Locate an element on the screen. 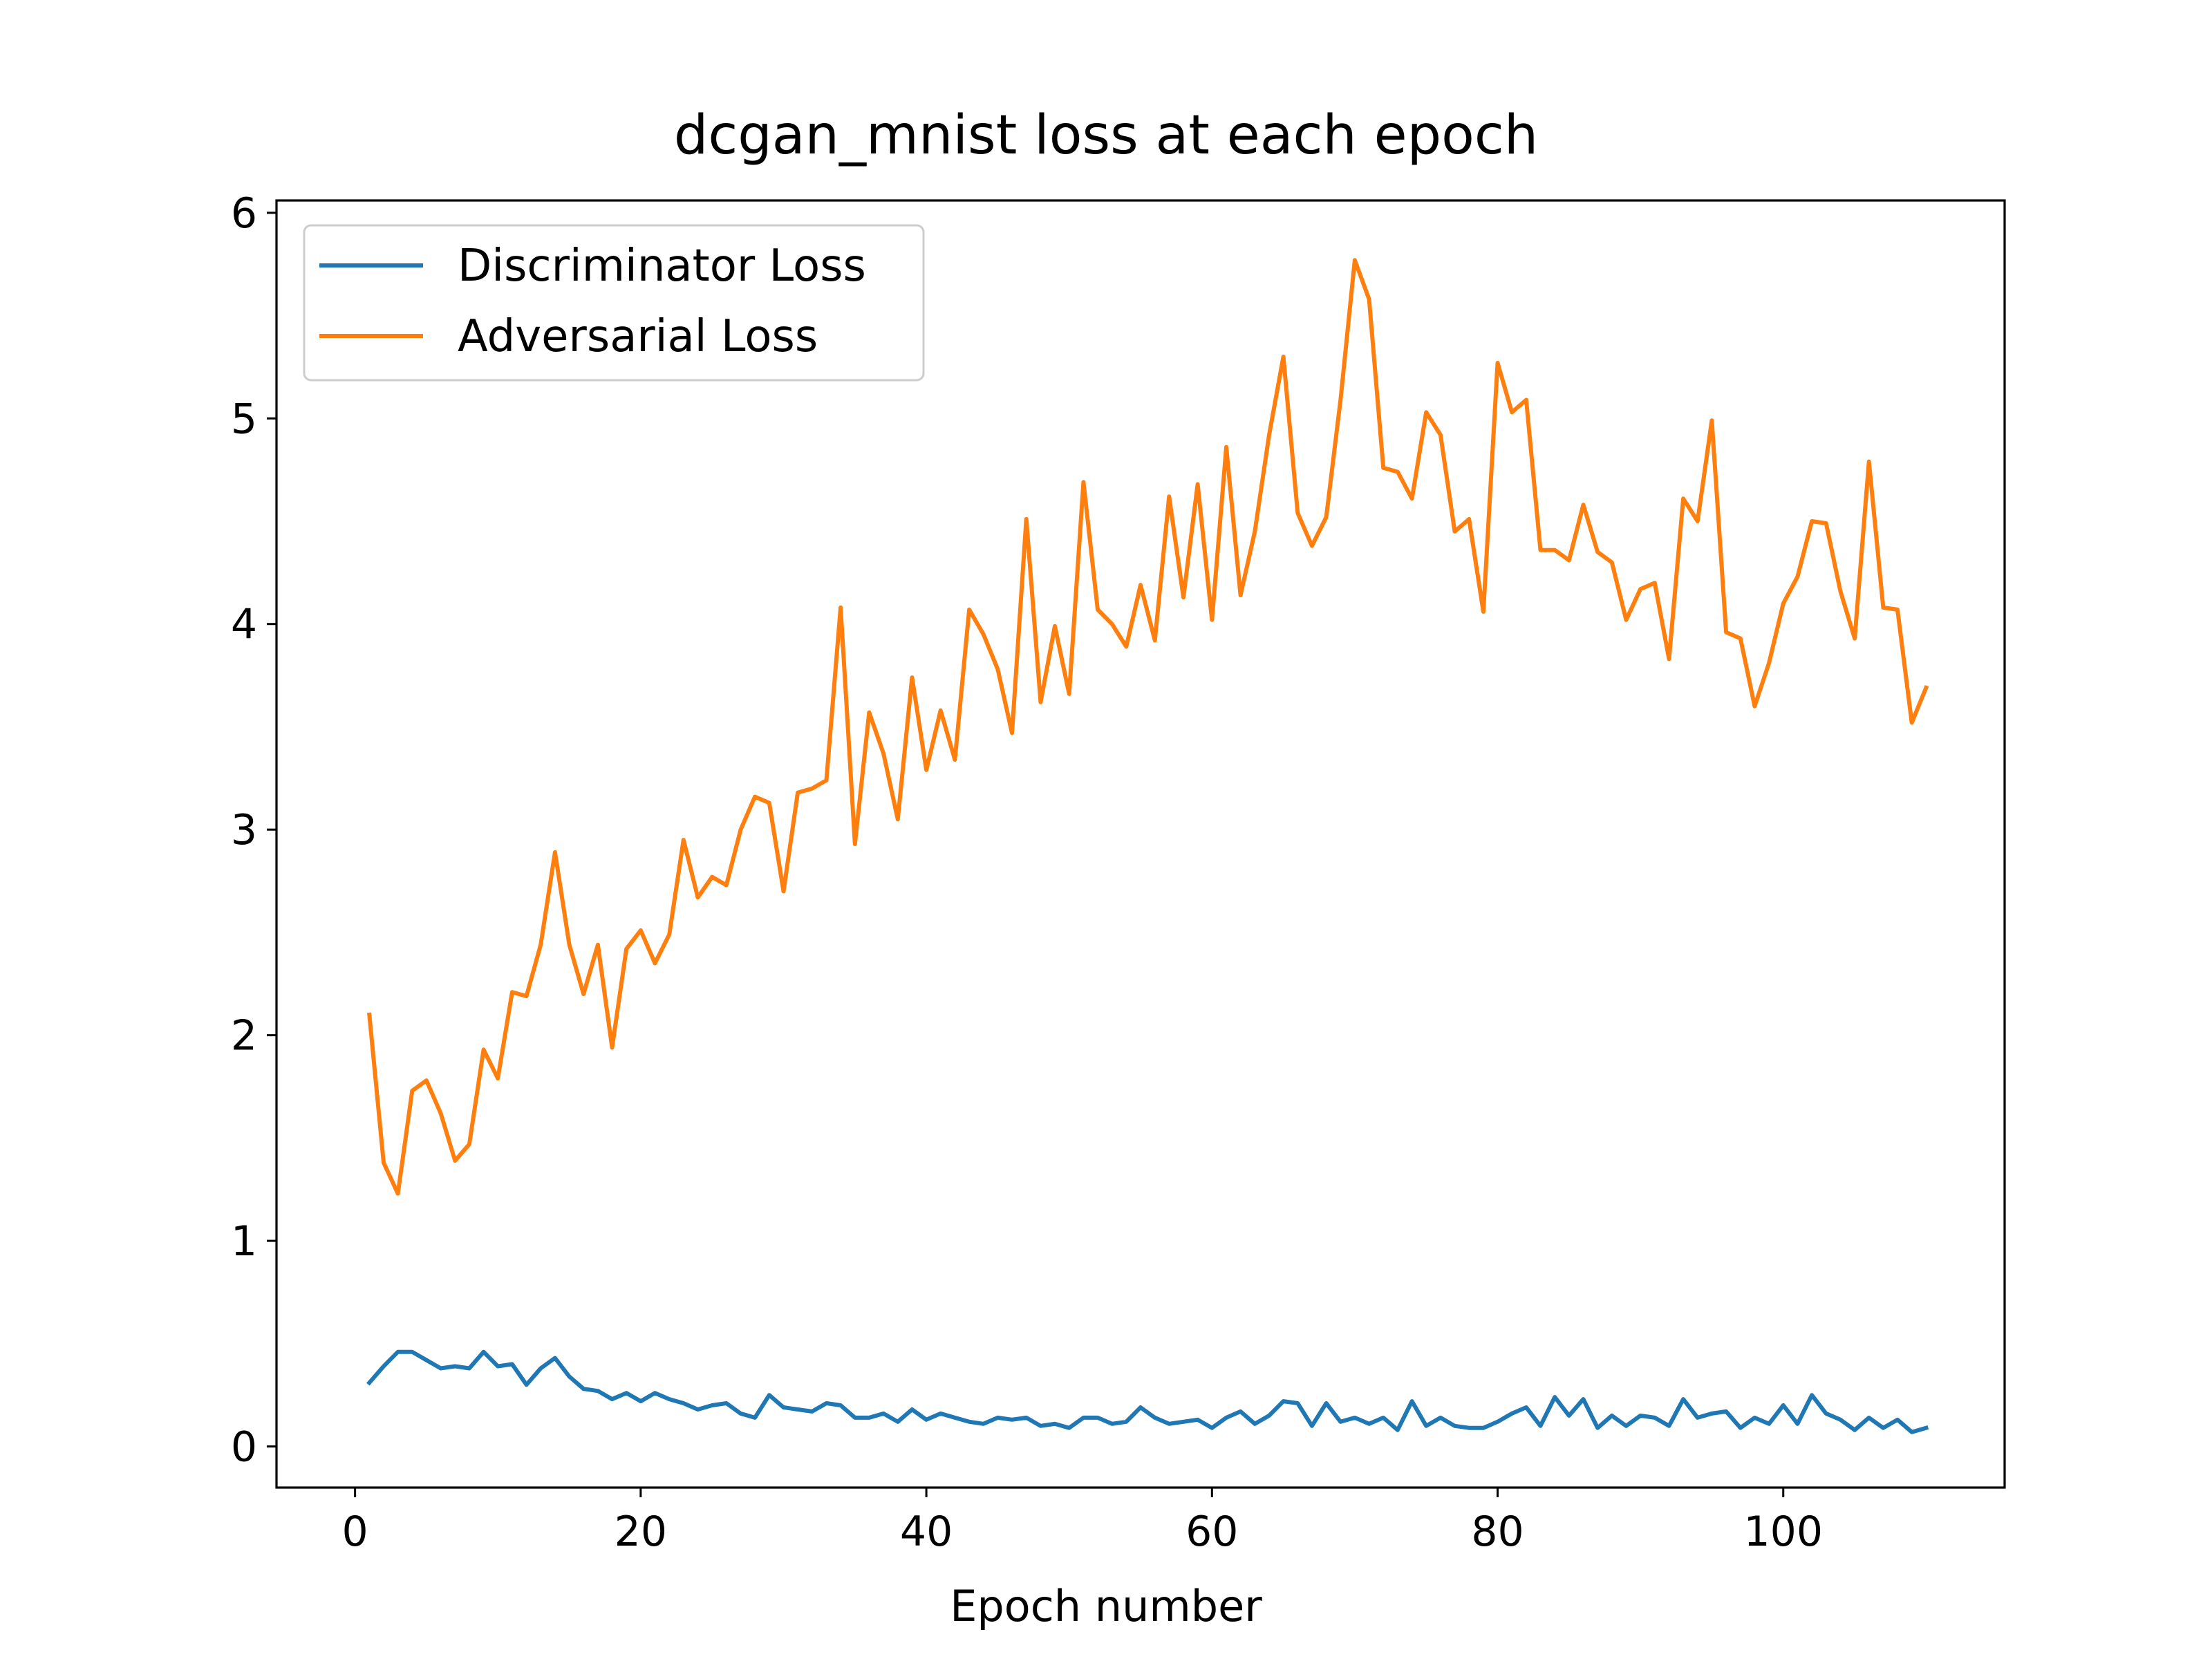 This screenshot has height=1659, width=2212. x-tick-label: 100 is located at coordinates (1783, 1532).